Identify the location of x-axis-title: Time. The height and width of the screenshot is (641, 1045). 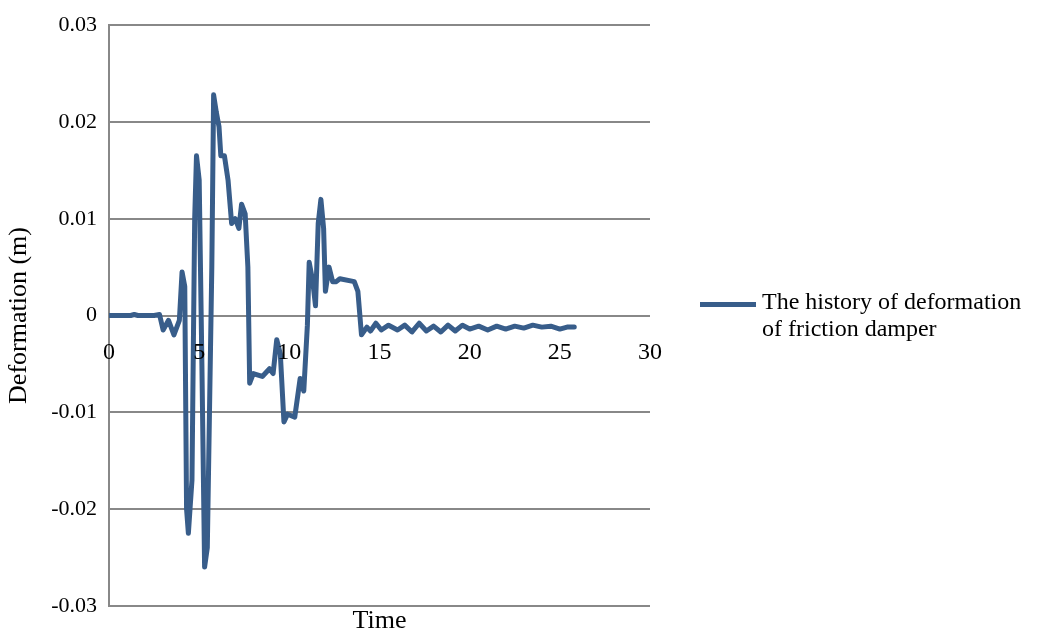
(379, 620).